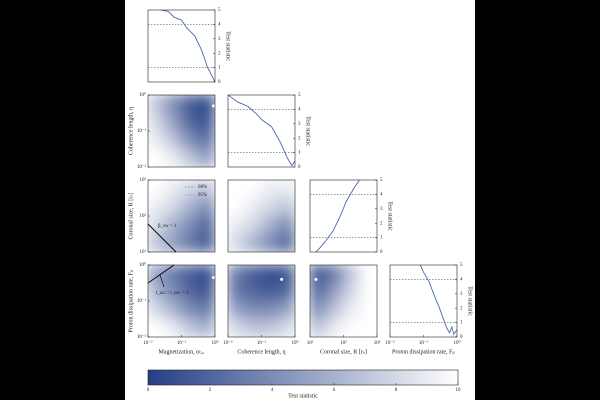 The image size is (600, 400). Describe the element at coordinates (343, 352) in the screenshot. I see `x-axis-label: Coronal size, R [rₛ]` at that location.